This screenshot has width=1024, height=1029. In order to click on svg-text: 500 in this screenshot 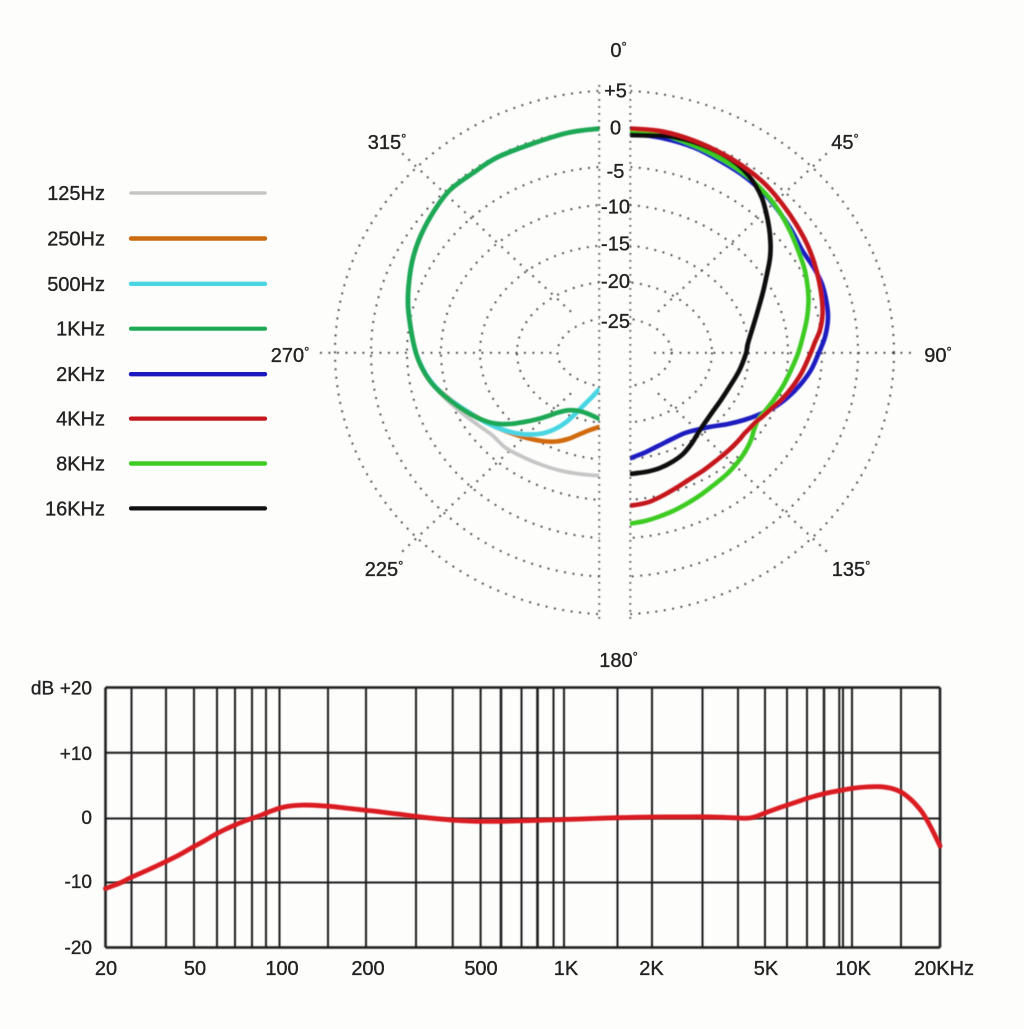, I will do `click(480, 969)`.